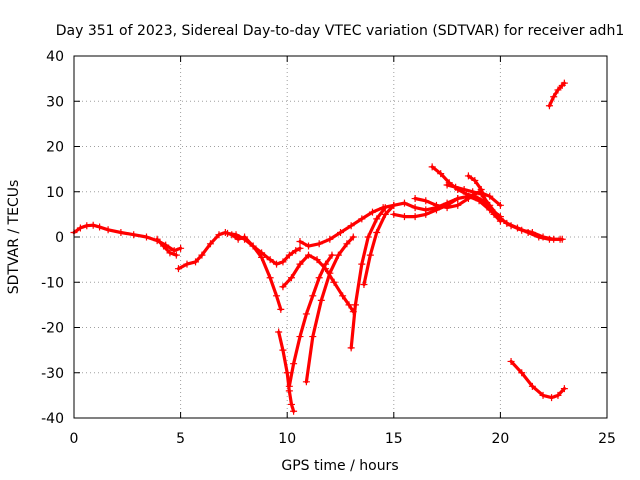 Image resolution: width=640 pixels, height=480 pixels. I want to click on x-axis-label: GPS time / hours, so click(339, 466).